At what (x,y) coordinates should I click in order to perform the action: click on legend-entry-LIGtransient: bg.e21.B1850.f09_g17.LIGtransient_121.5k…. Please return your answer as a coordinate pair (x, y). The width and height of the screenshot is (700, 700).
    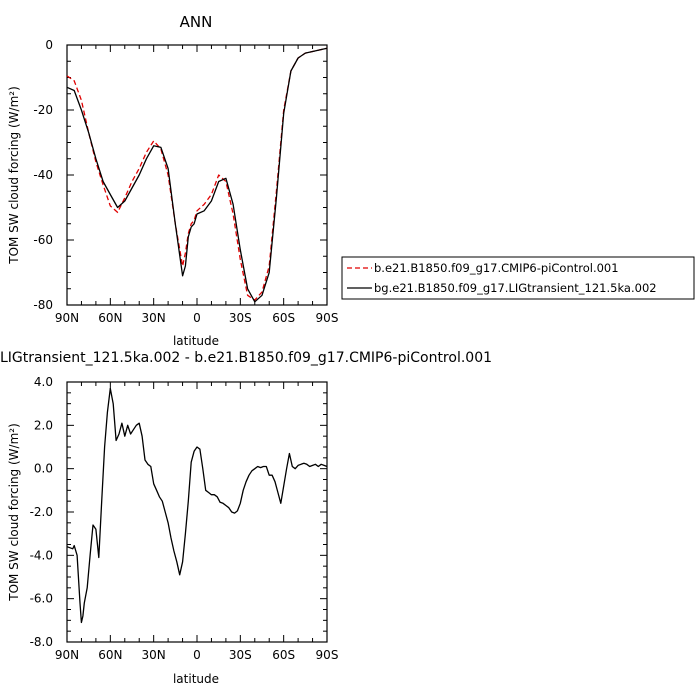
    Looking at the image, I should click on (515, 288).